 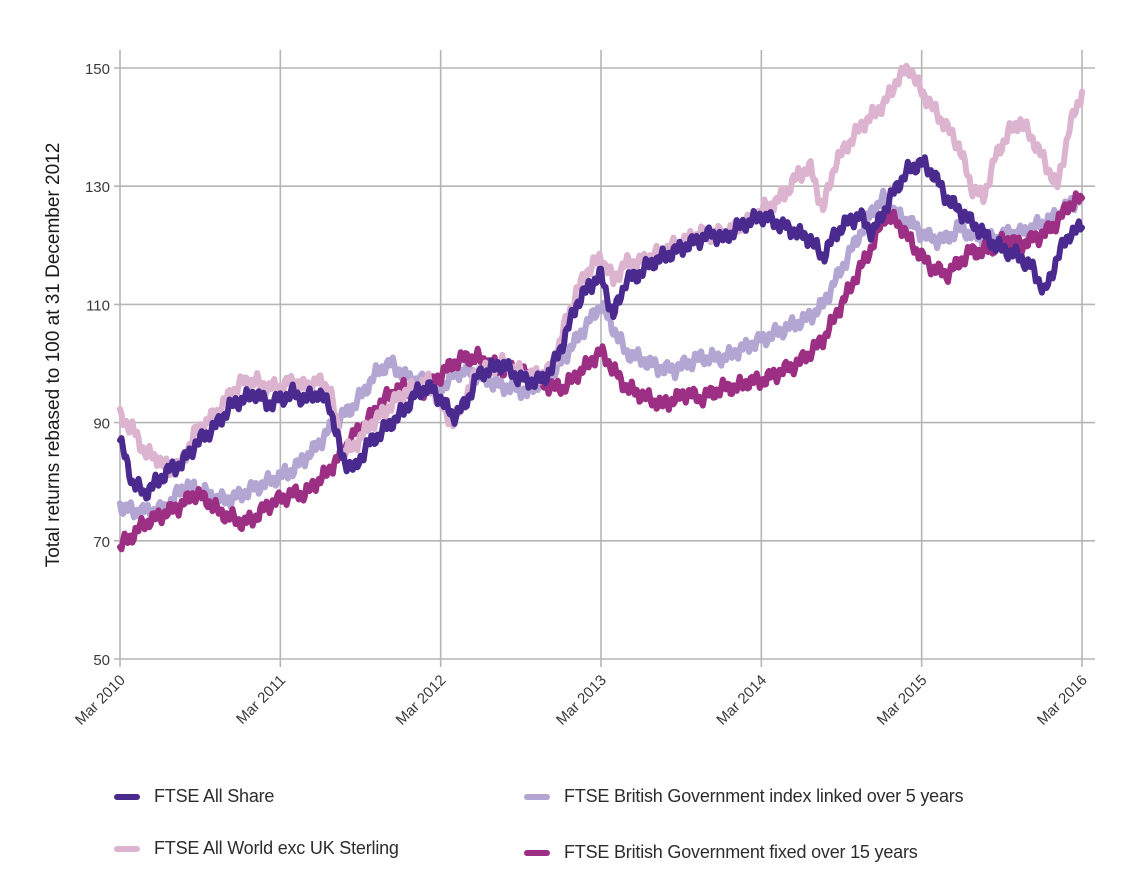 I want to click on legend-swatch-index-linked, so click(x=537, y=796).